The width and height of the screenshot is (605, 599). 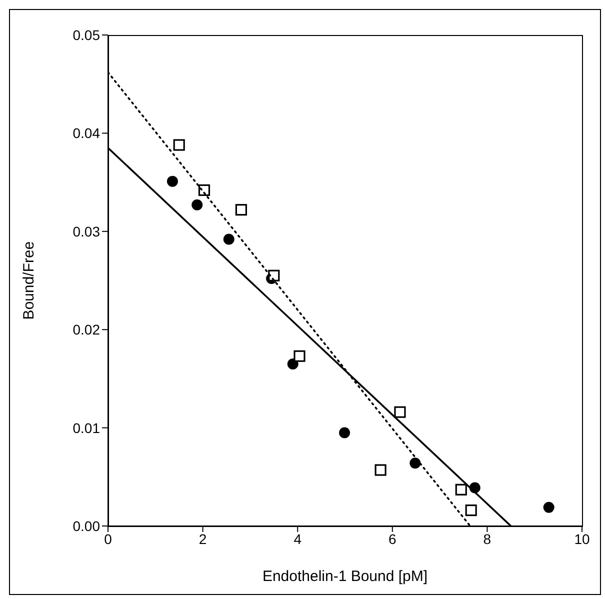 What do you see at coordinates (86, 231) in the screenshot?
I see `y-tick-label: 0.03` at bounding box center [86, 231].